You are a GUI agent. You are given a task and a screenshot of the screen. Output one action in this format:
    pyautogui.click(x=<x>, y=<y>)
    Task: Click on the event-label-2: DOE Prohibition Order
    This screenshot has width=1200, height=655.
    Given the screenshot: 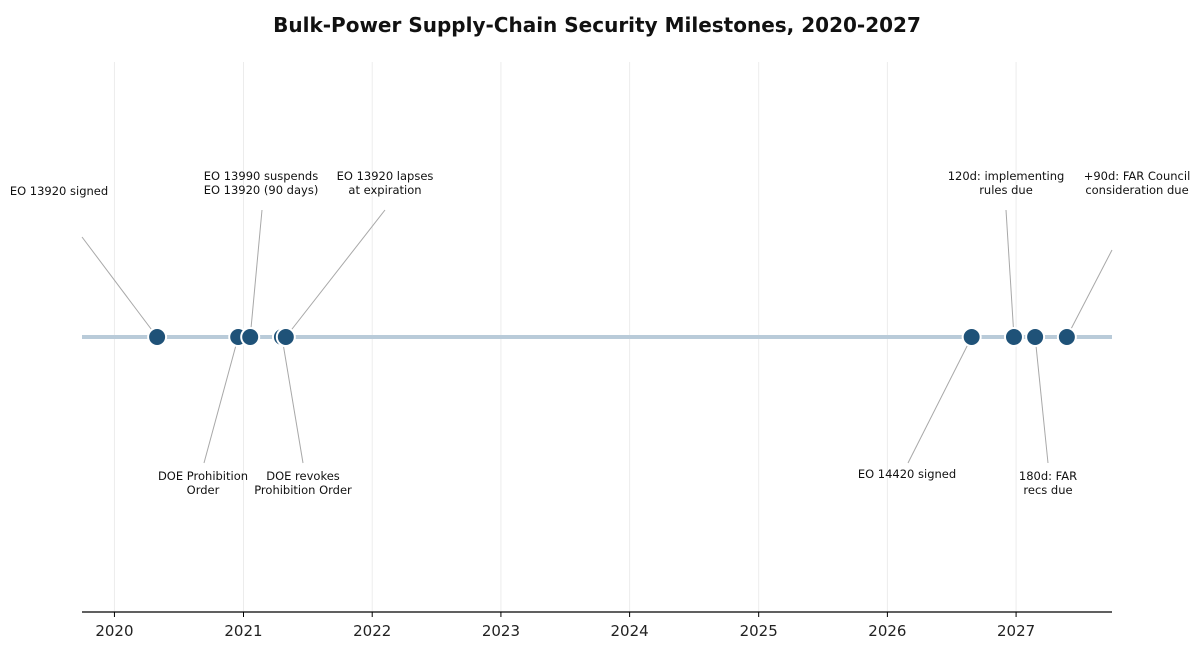 What is the action you would take?
    pyautogui.click(x=203, y=483)
    